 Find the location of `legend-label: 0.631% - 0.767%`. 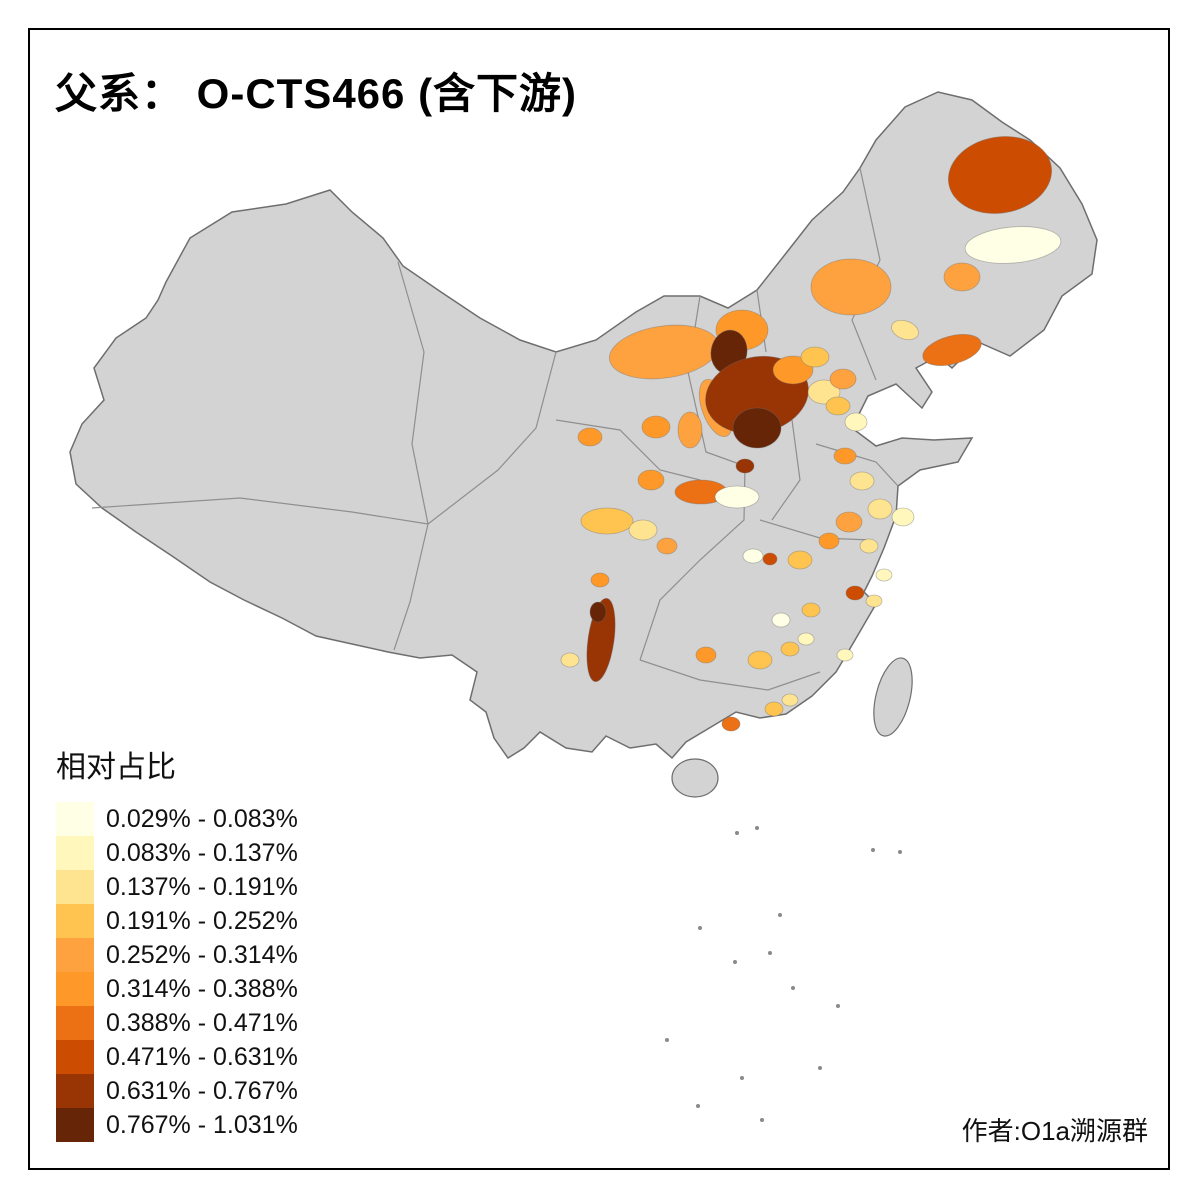

legend-label: 0.631% - 0.767% is located at coordinates (202, 1090).